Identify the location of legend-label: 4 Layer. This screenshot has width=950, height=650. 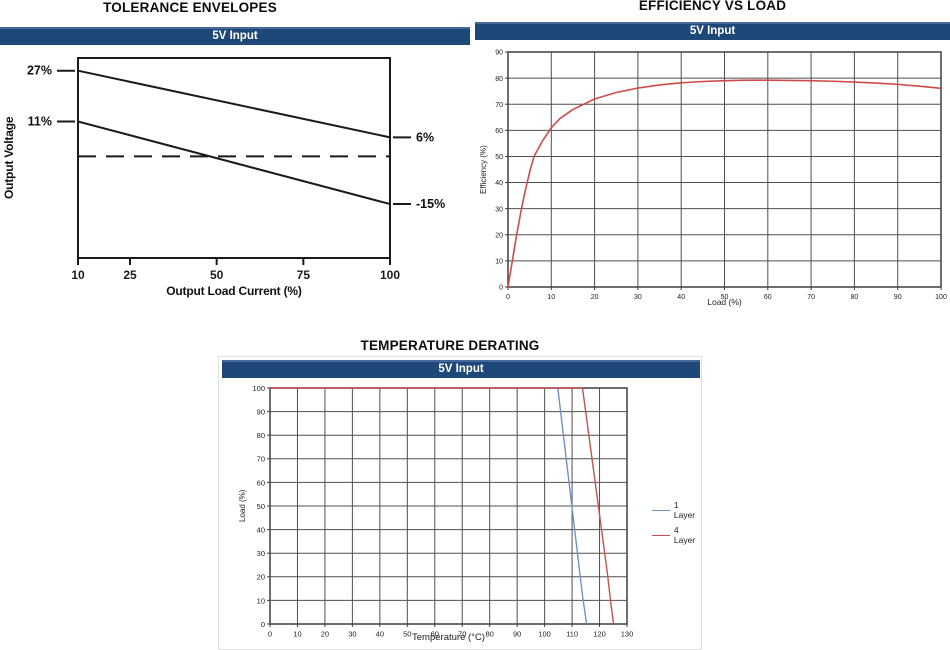
(684, 535).